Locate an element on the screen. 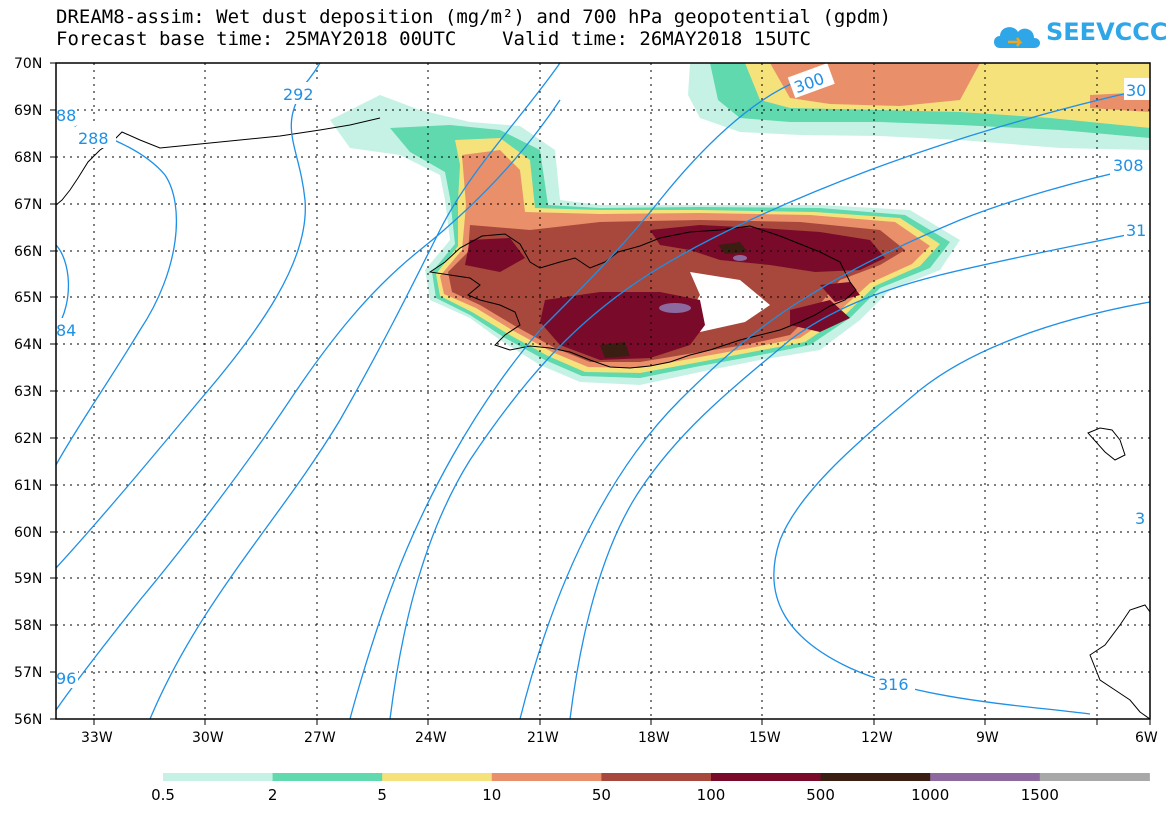  lon-label: 12W is located at coordinates (877, 738).